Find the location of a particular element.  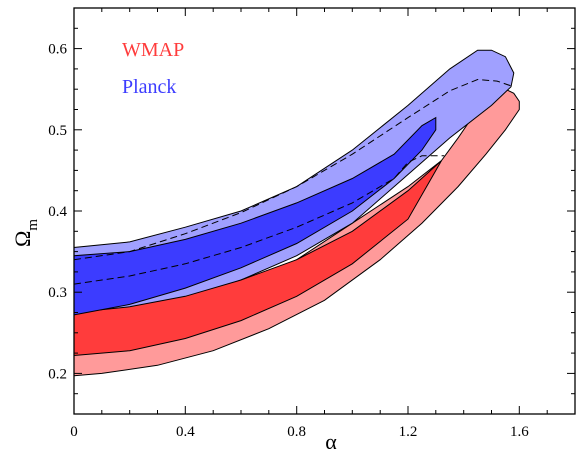

x-tick-label: 1.2 is located at coordinates (408, 432).